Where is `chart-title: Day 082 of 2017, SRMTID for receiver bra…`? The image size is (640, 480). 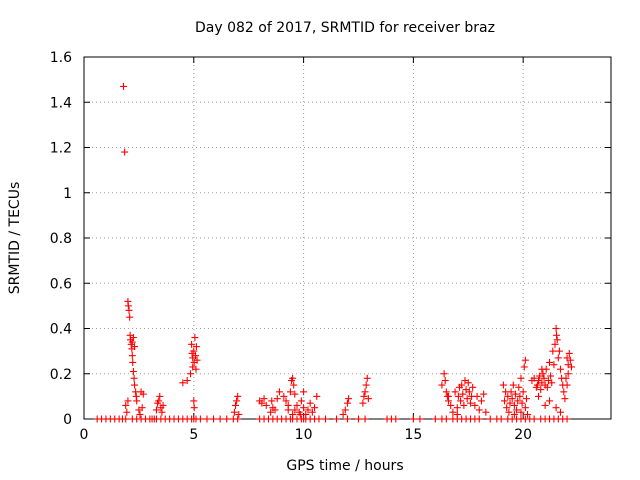 chart-title: Day 082 of 2017, SRMTID for receiver bra… is located at coordinates (345, 28).